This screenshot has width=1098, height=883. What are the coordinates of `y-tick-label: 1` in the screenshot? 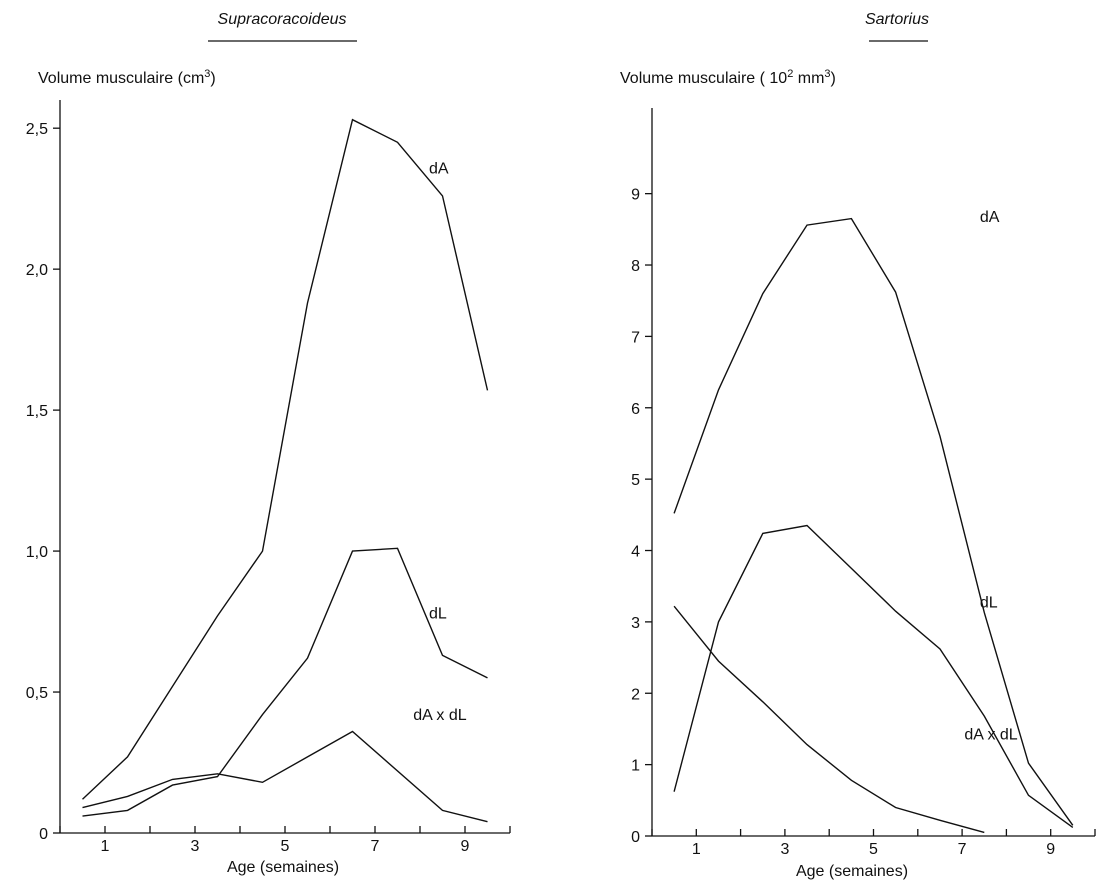 It's located at (635, 766).